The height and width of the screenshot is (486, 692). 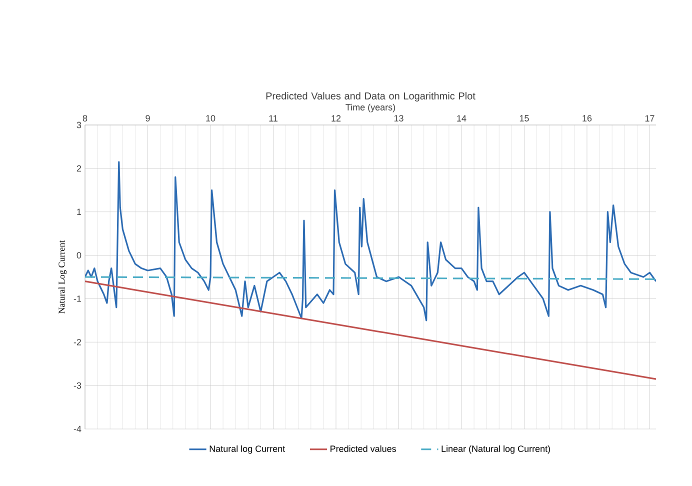 I want to click on y-tick-label: 1, so click(x=79, y=211).